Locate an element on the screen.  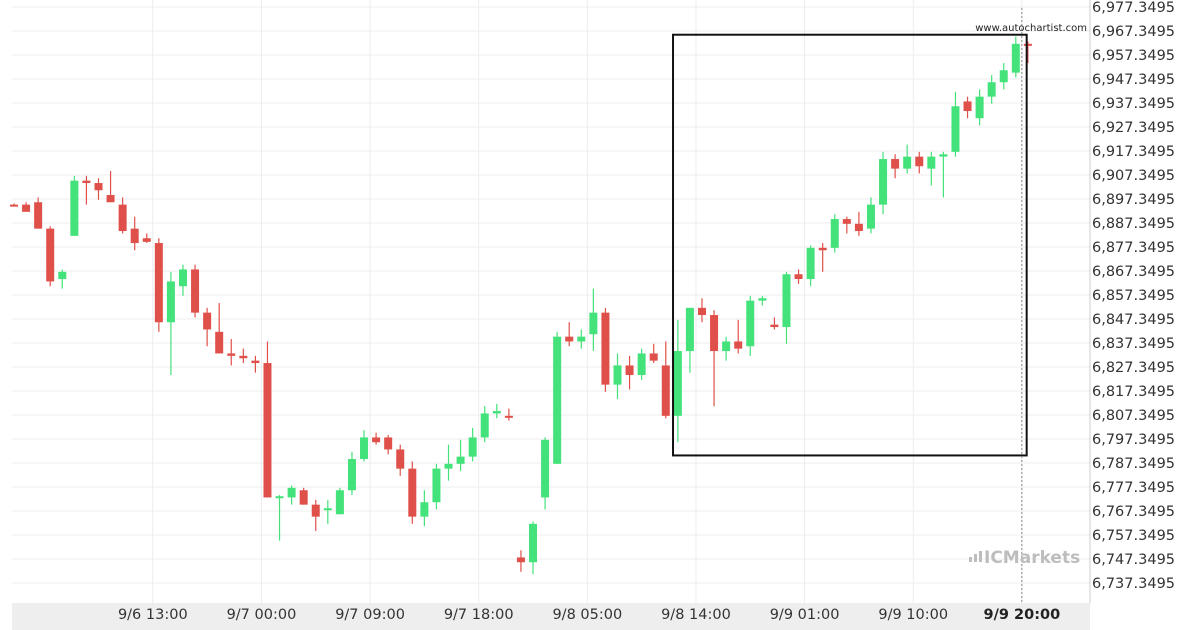
x-tick-label: 9/6 13:00 is located at coordinates (153, 615).